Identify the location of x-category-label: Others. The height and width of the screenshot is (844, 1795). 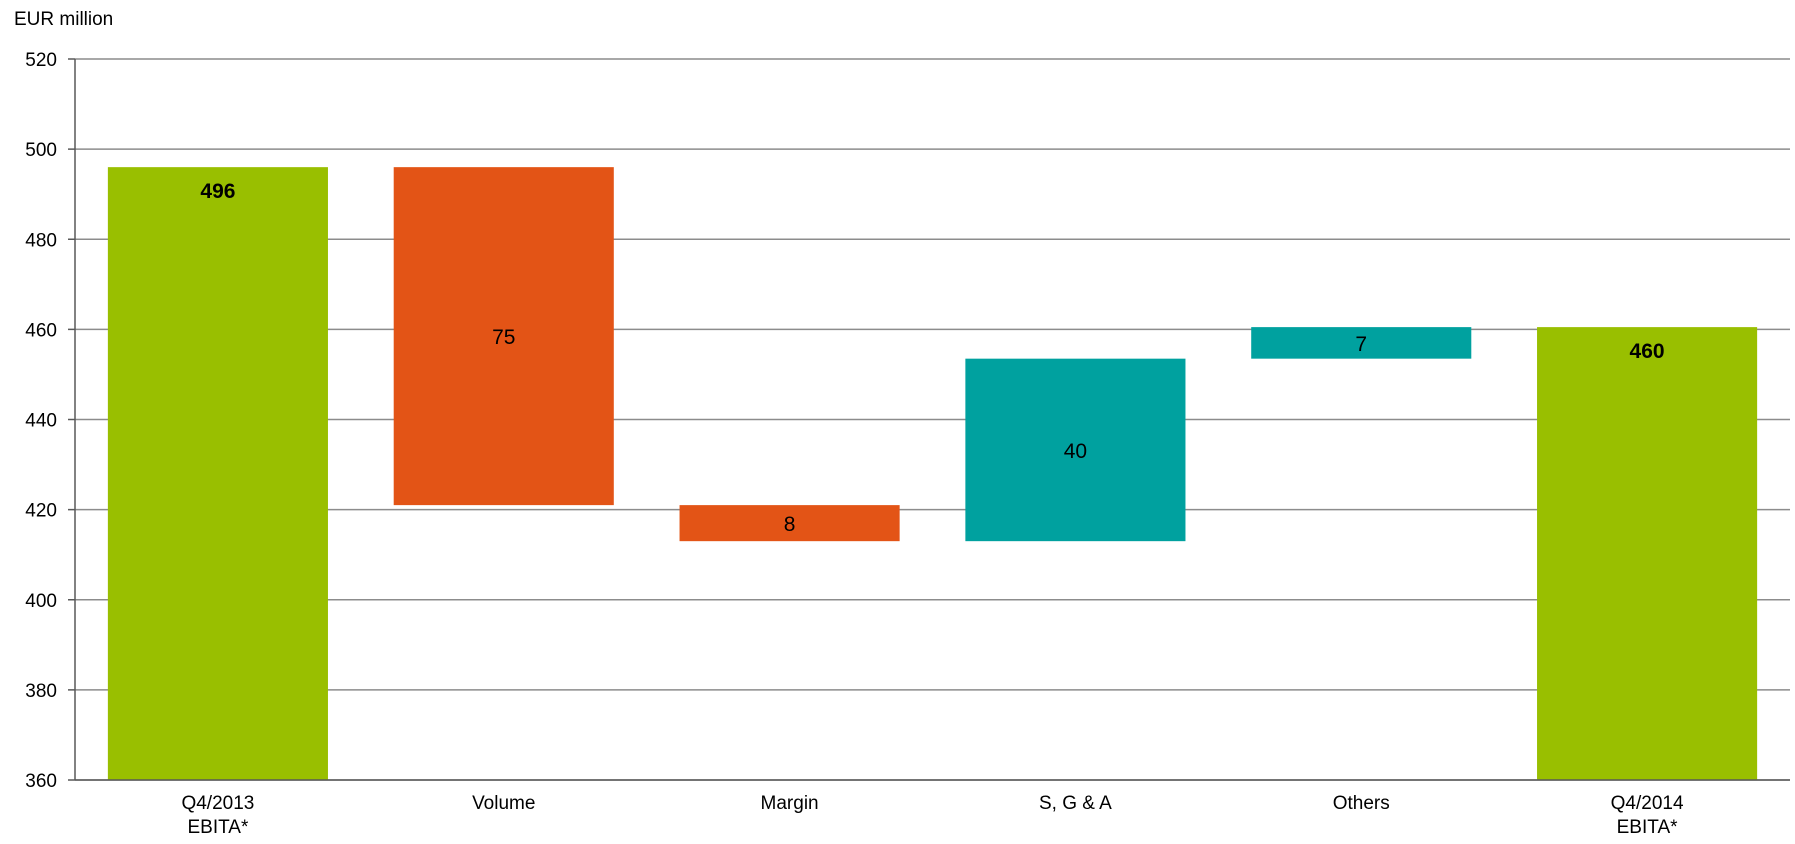
(1361, 803).